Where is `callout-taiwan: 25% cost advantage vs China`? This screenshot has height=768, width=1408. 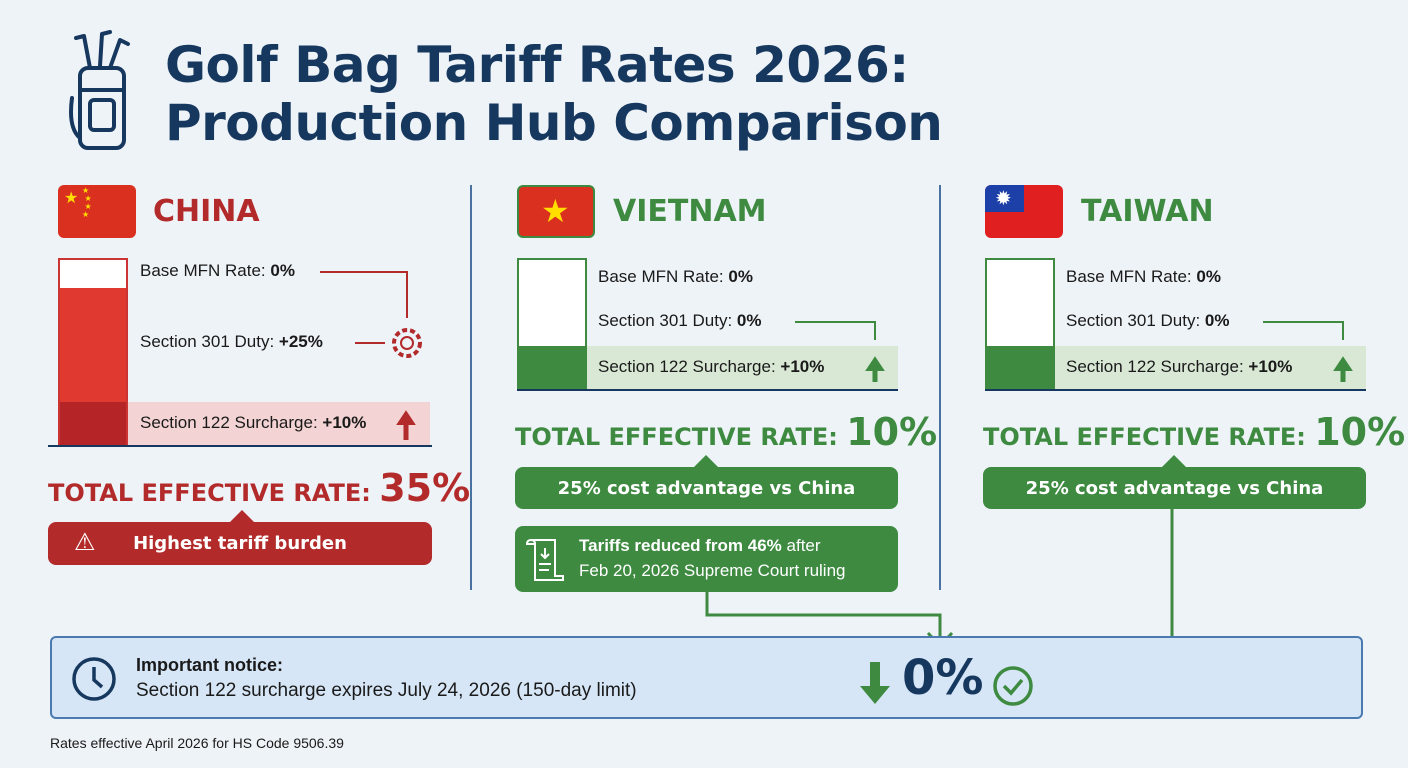 callout-taiwan: 25% cost advantage vs China is located at coordinates (1174, 482).